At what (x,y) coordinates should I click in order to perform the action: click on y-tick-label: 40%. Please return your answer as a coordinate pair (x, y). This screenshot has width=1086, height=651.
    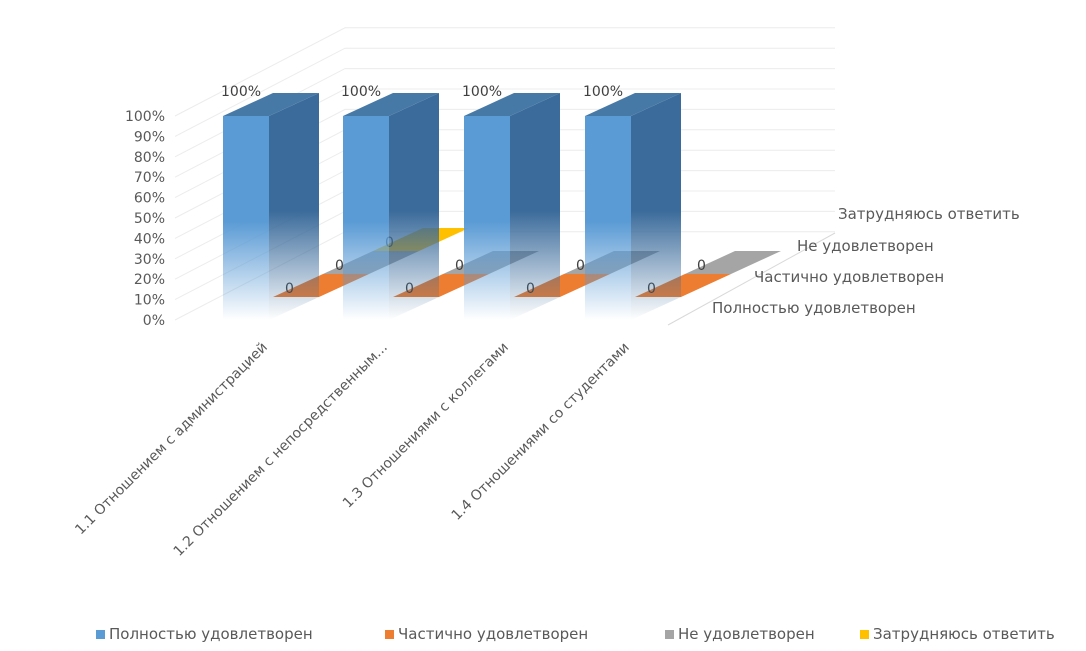
    Looking at the image, I should click on (149, 239).